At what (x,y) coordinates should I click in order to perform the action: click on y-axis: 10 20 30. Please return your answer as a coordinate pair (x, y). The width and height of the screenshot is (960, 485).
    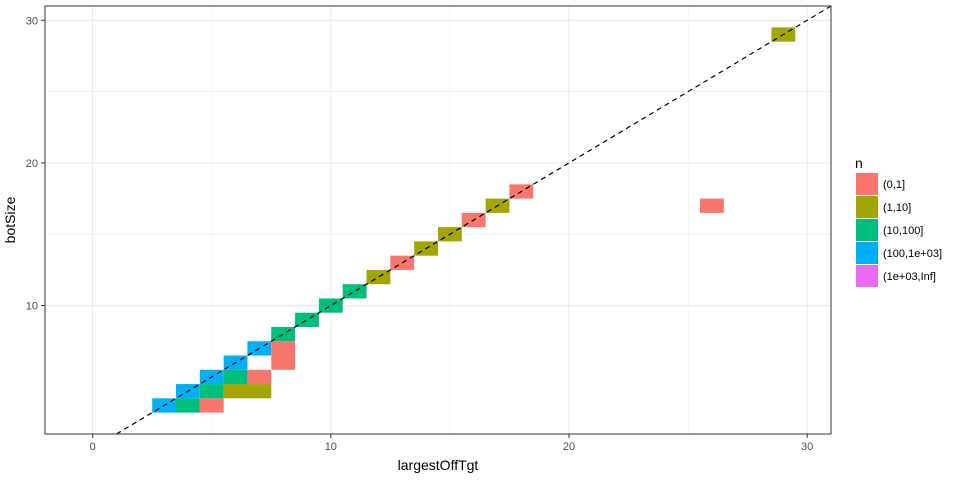
    Looking at the image, I should click on (35, 164).